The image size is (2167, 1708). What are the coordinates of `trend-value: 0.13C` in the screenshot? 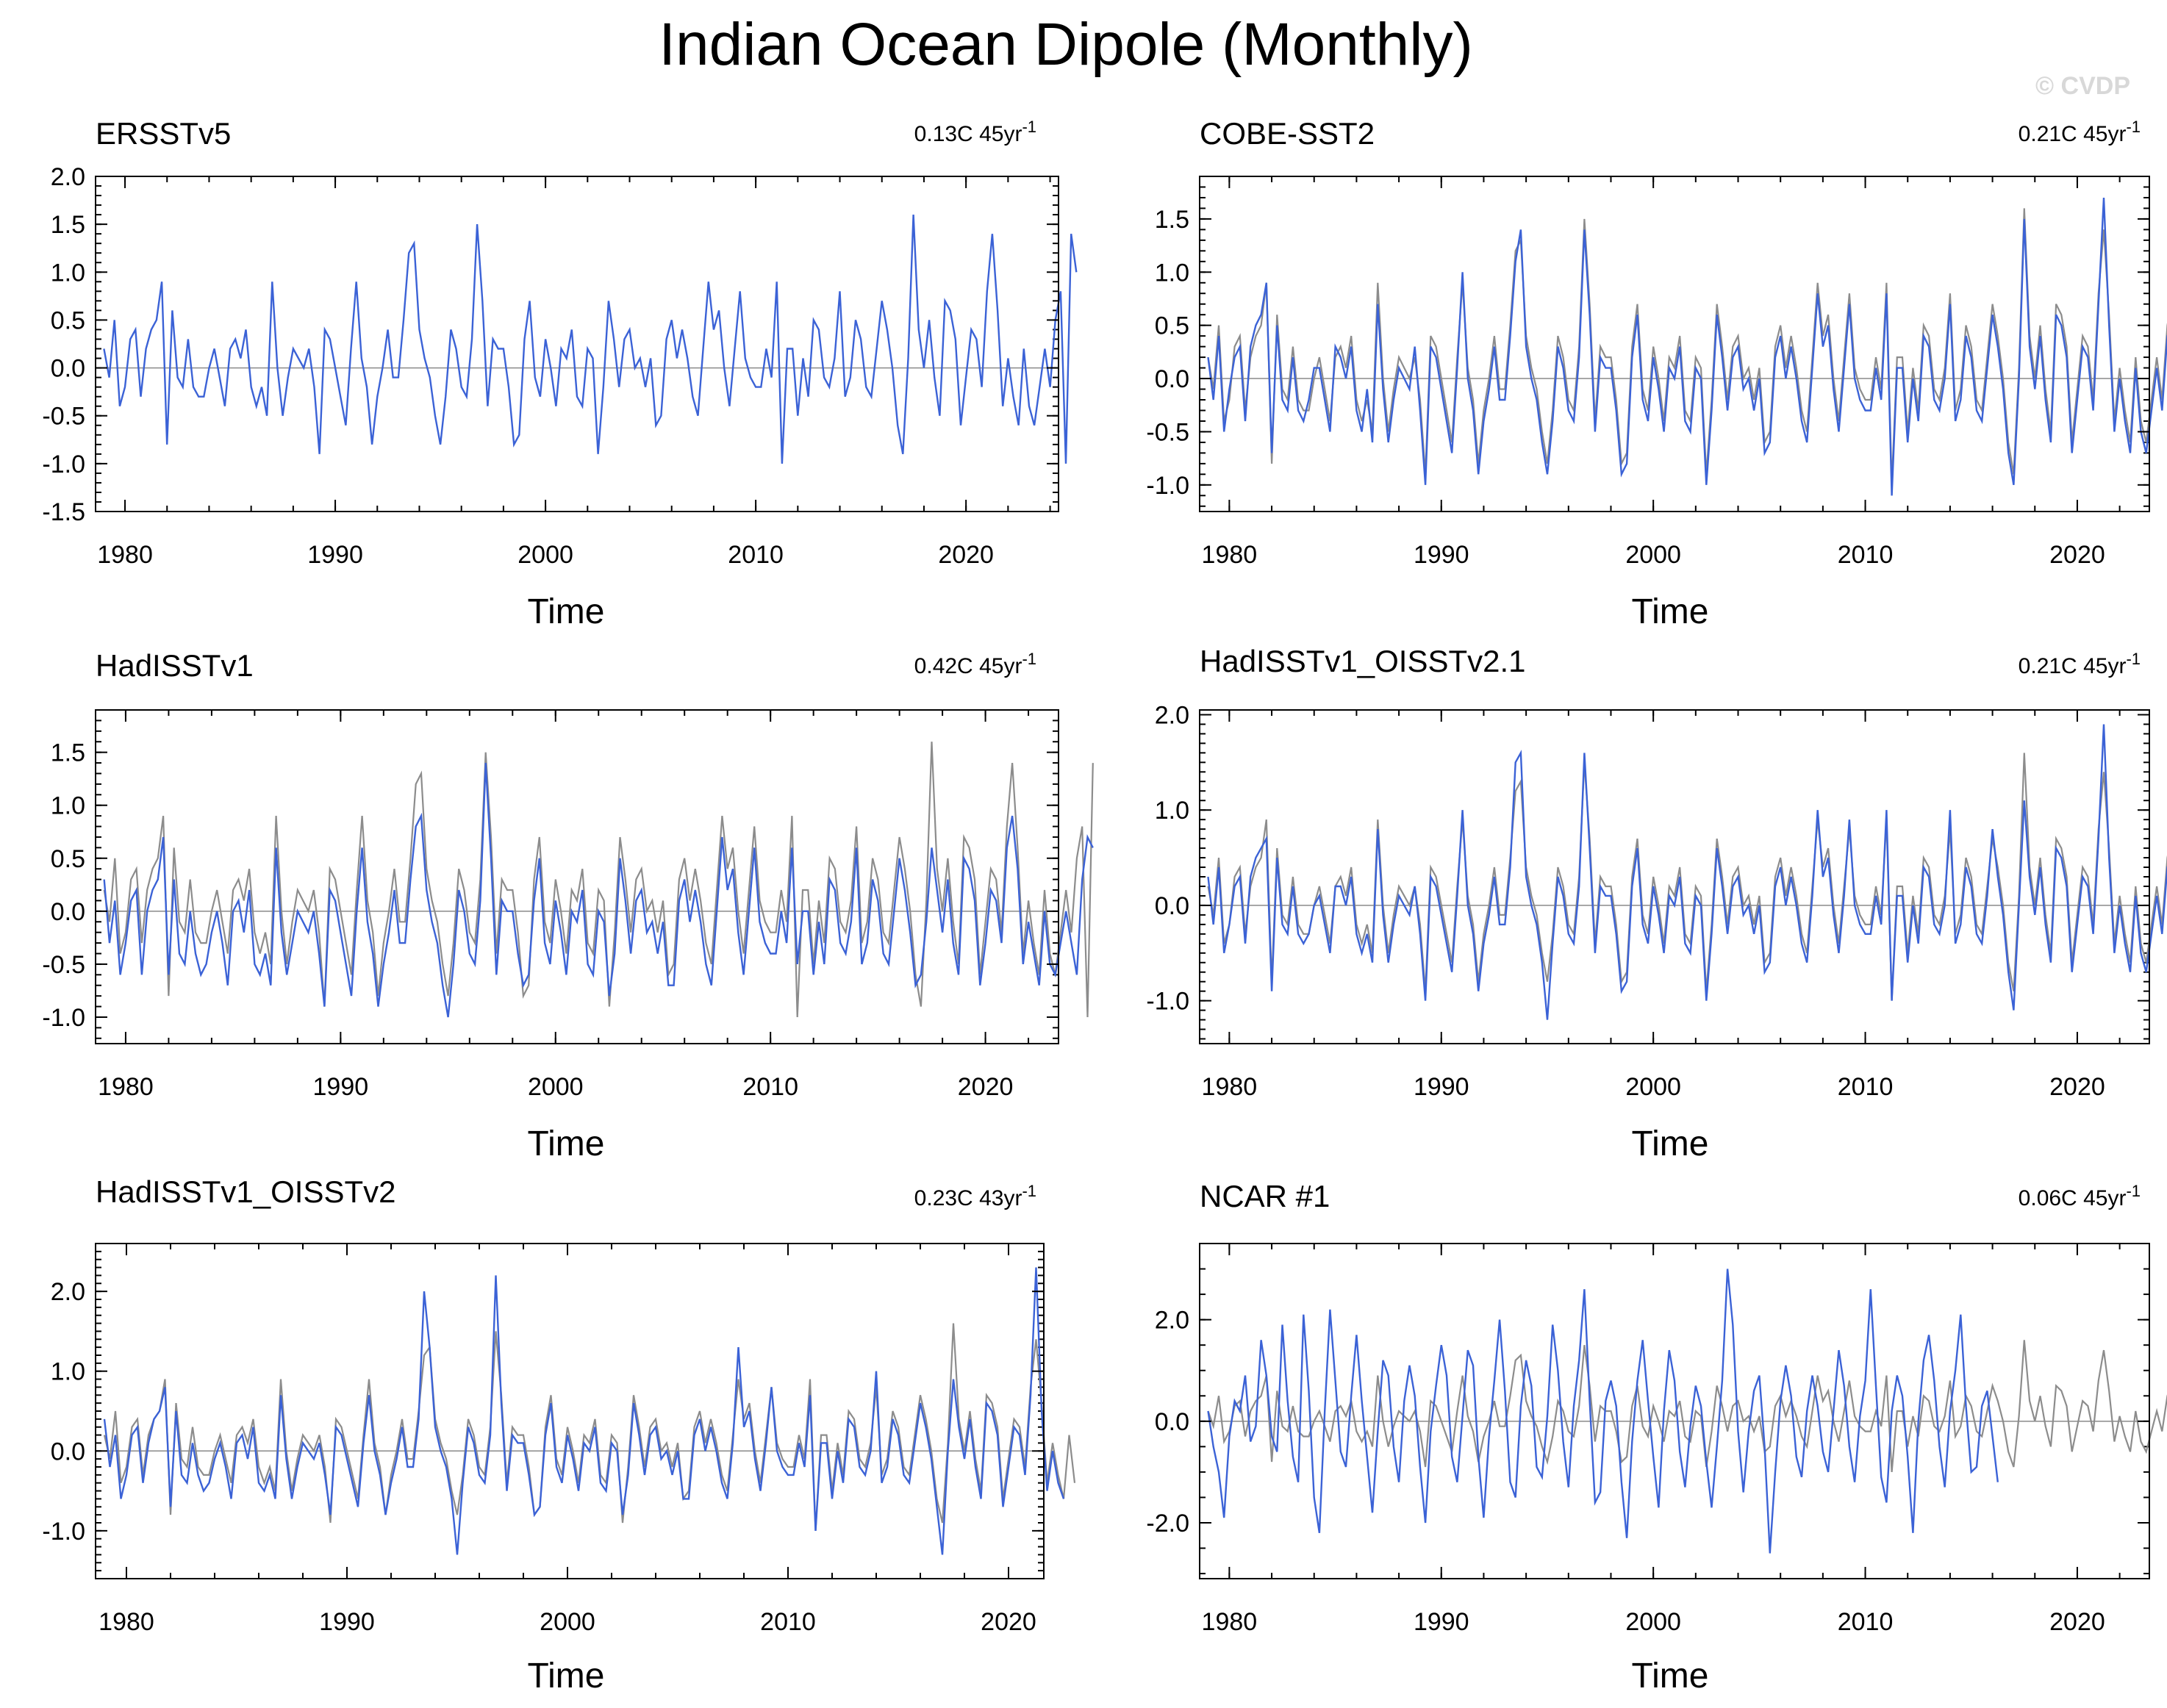 It's located at (943, 134).